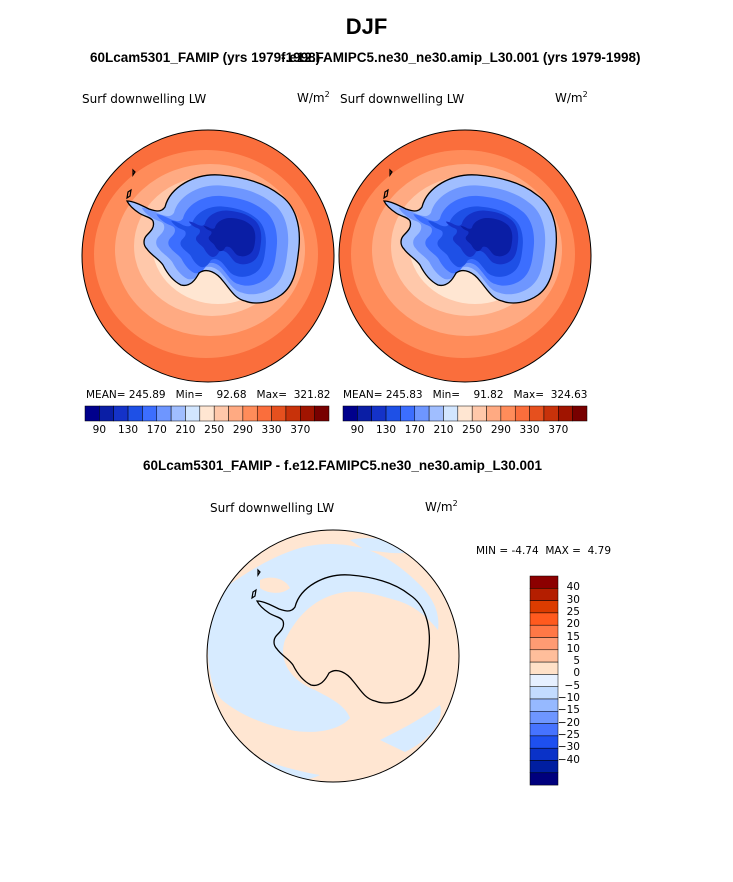  What do you see at coordinates (544, 680) in the screenshot?
I see `difference-colorbar` at bounding box center [544, 680].